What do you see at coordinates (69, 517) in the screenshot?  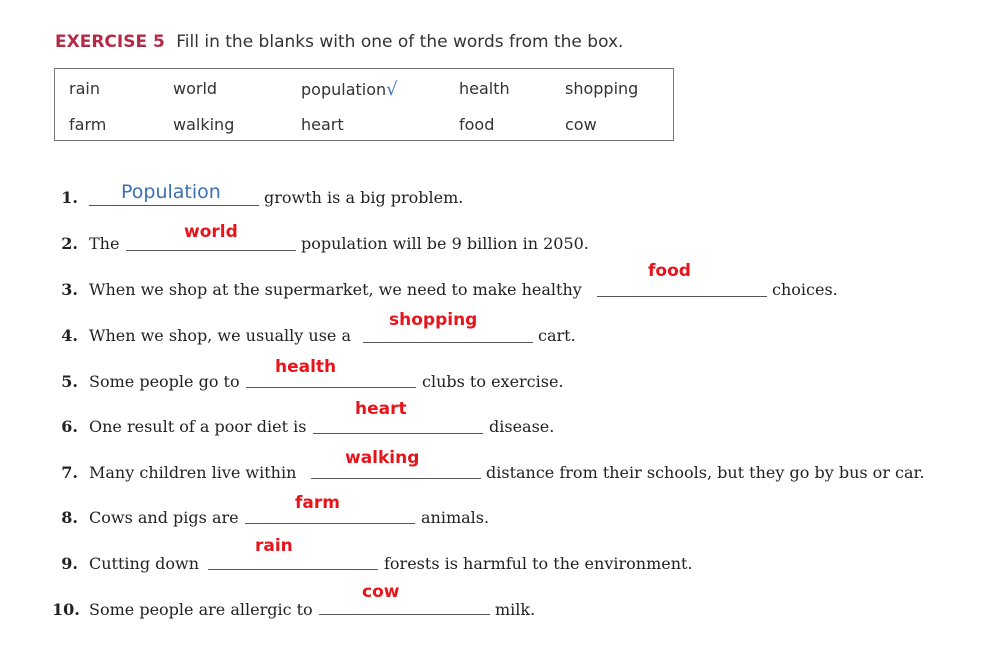 I see `item-number: 8.` at bounding box center [69, 517].